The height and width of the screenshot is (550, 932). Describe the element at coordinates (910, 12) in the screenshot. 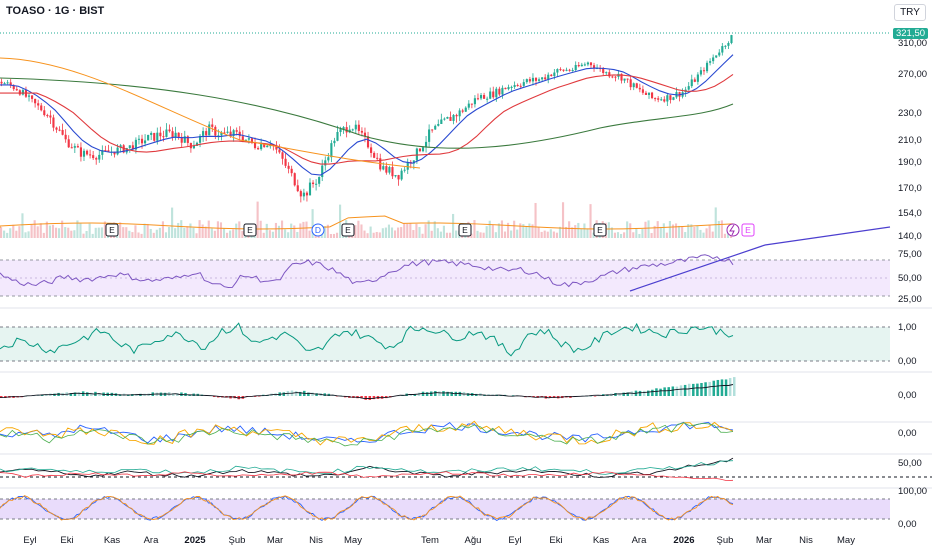

I see `currency-button: TRY` at that location.